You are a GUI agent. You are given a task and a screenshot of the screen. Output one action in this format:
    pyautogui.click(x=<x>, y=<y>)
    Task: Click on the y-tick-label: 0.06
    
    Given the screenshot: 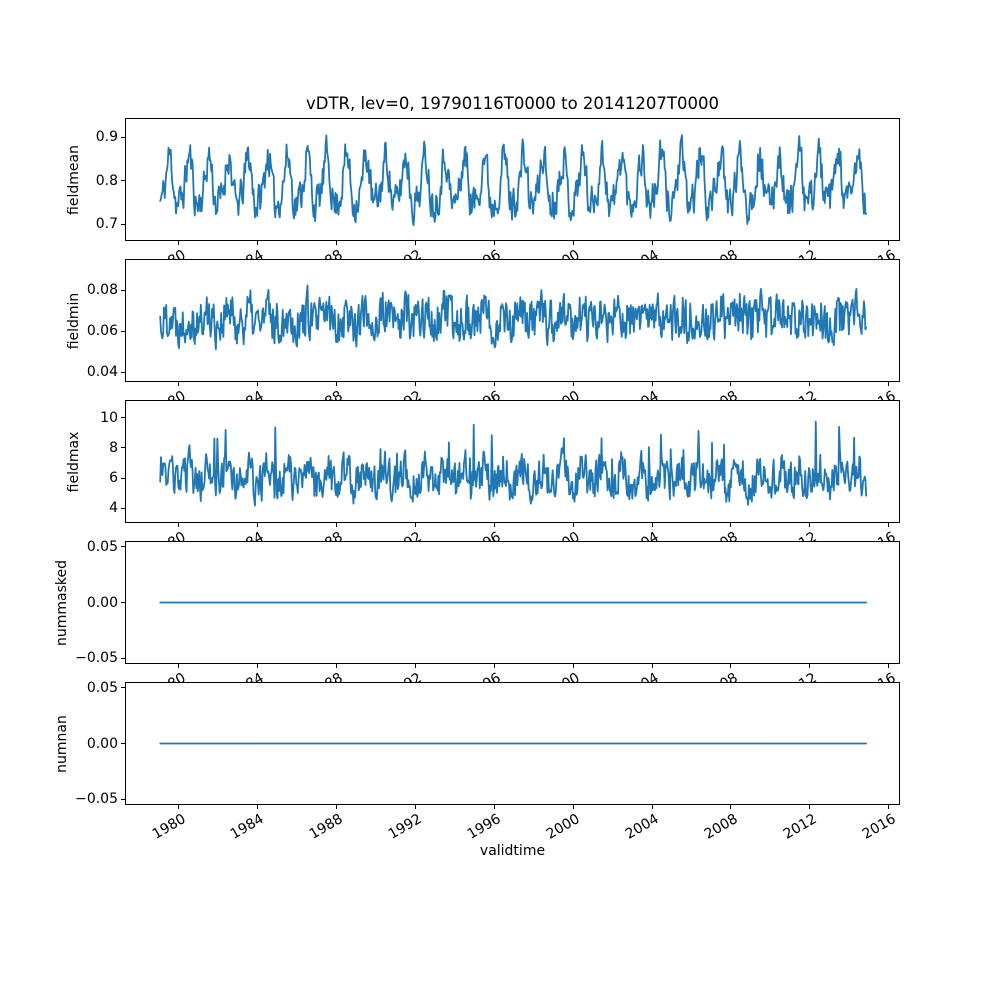 What is the action you would take?
    pyautogui.click(x=102, y=331)
    